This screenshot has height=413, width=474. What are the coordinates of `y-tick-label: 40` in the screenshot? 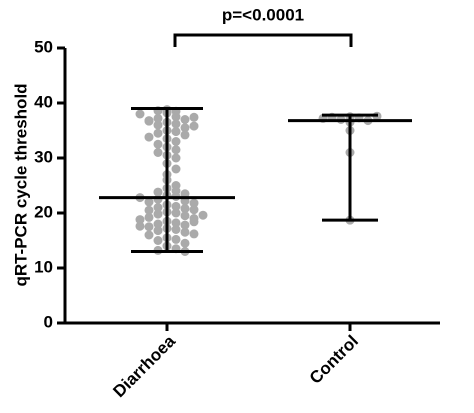 It's located at (43, 101).